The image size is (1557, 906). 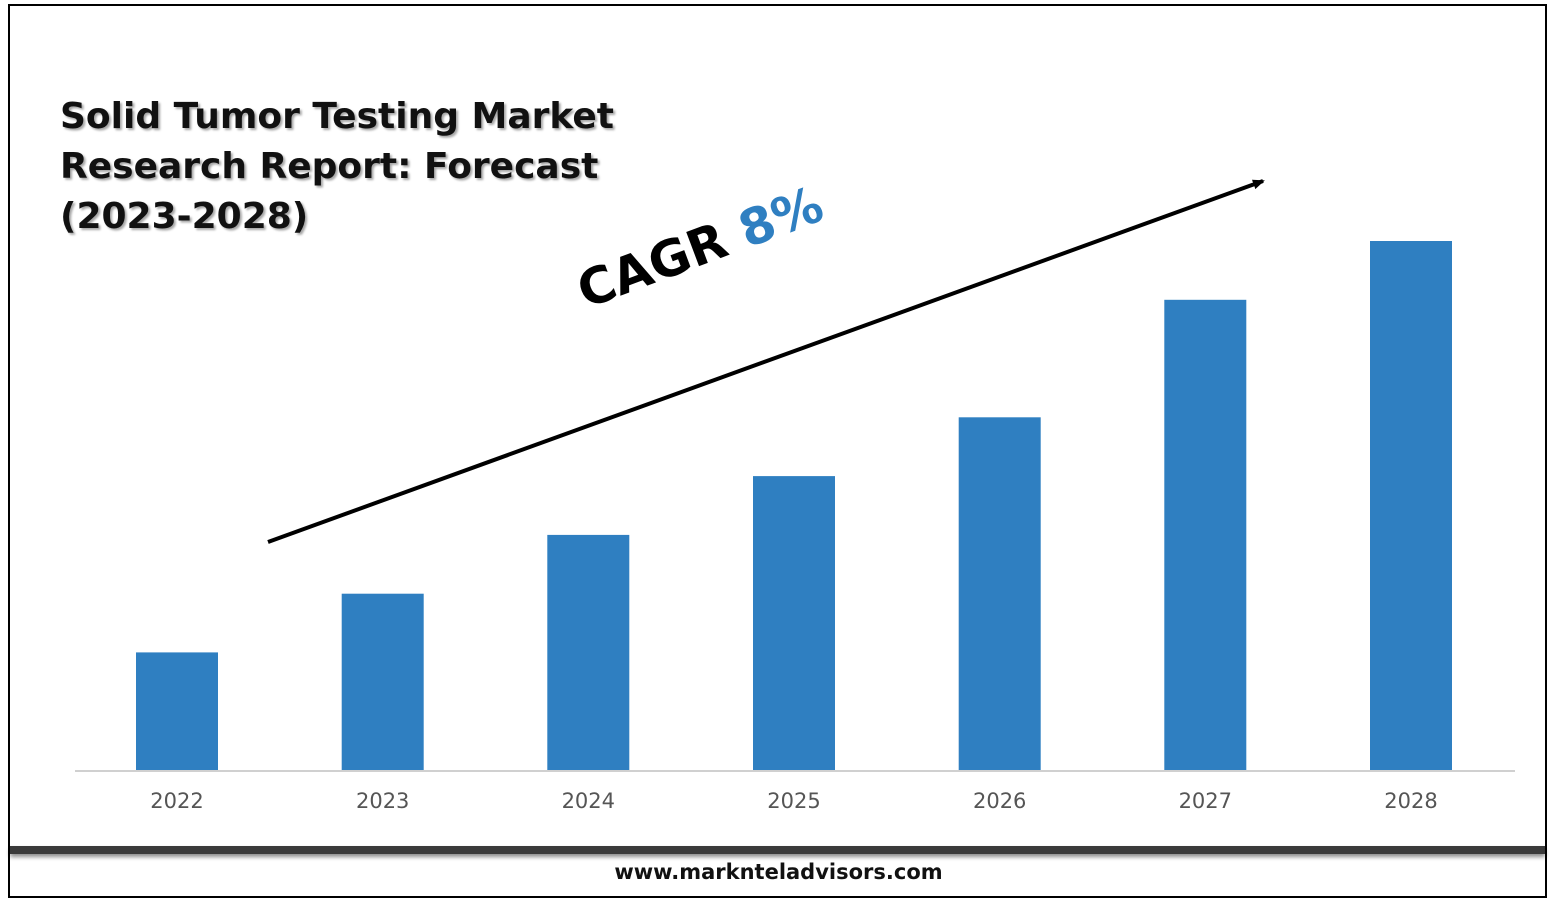 What do you see at coordinates (1410, 801) in the screenshot?
I see `x-tick-label-2028: 2028` at bounding box center [1410, 801].